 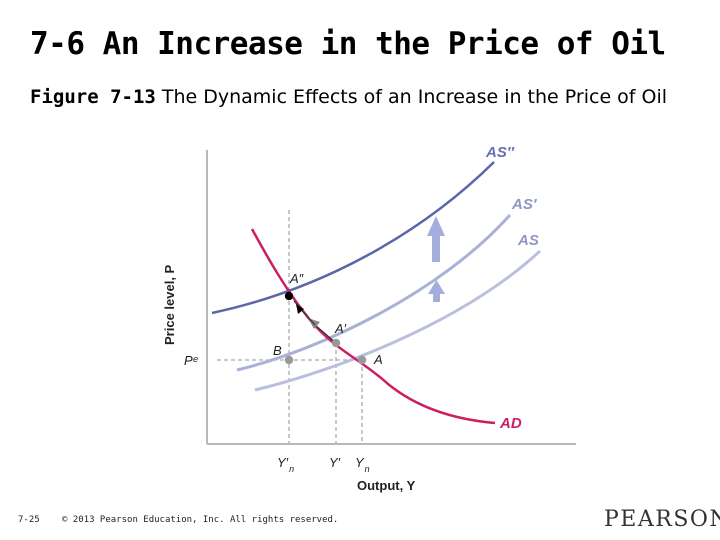 I want to click on as-double-prime-label: AS″, so click(x=500, y=152).